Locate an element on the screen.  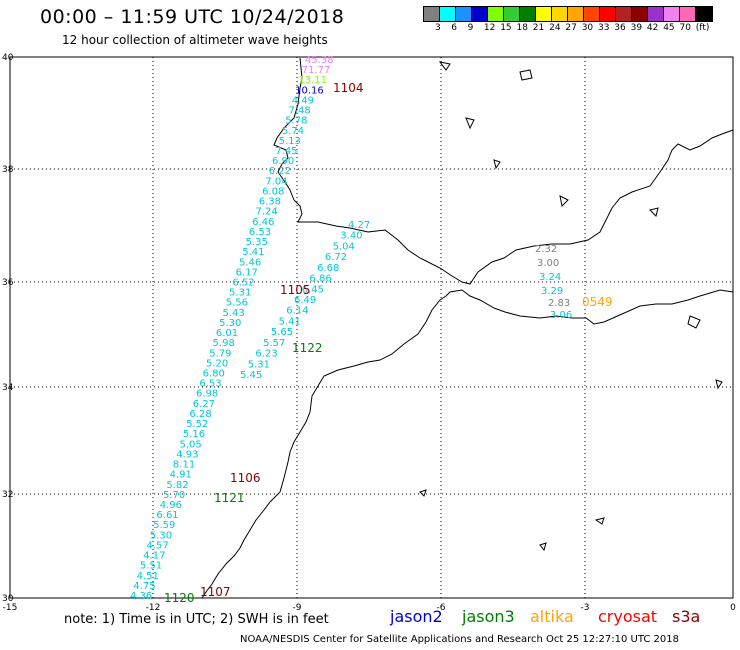
wave-height-colorbar is located at coordinates (568, 14).